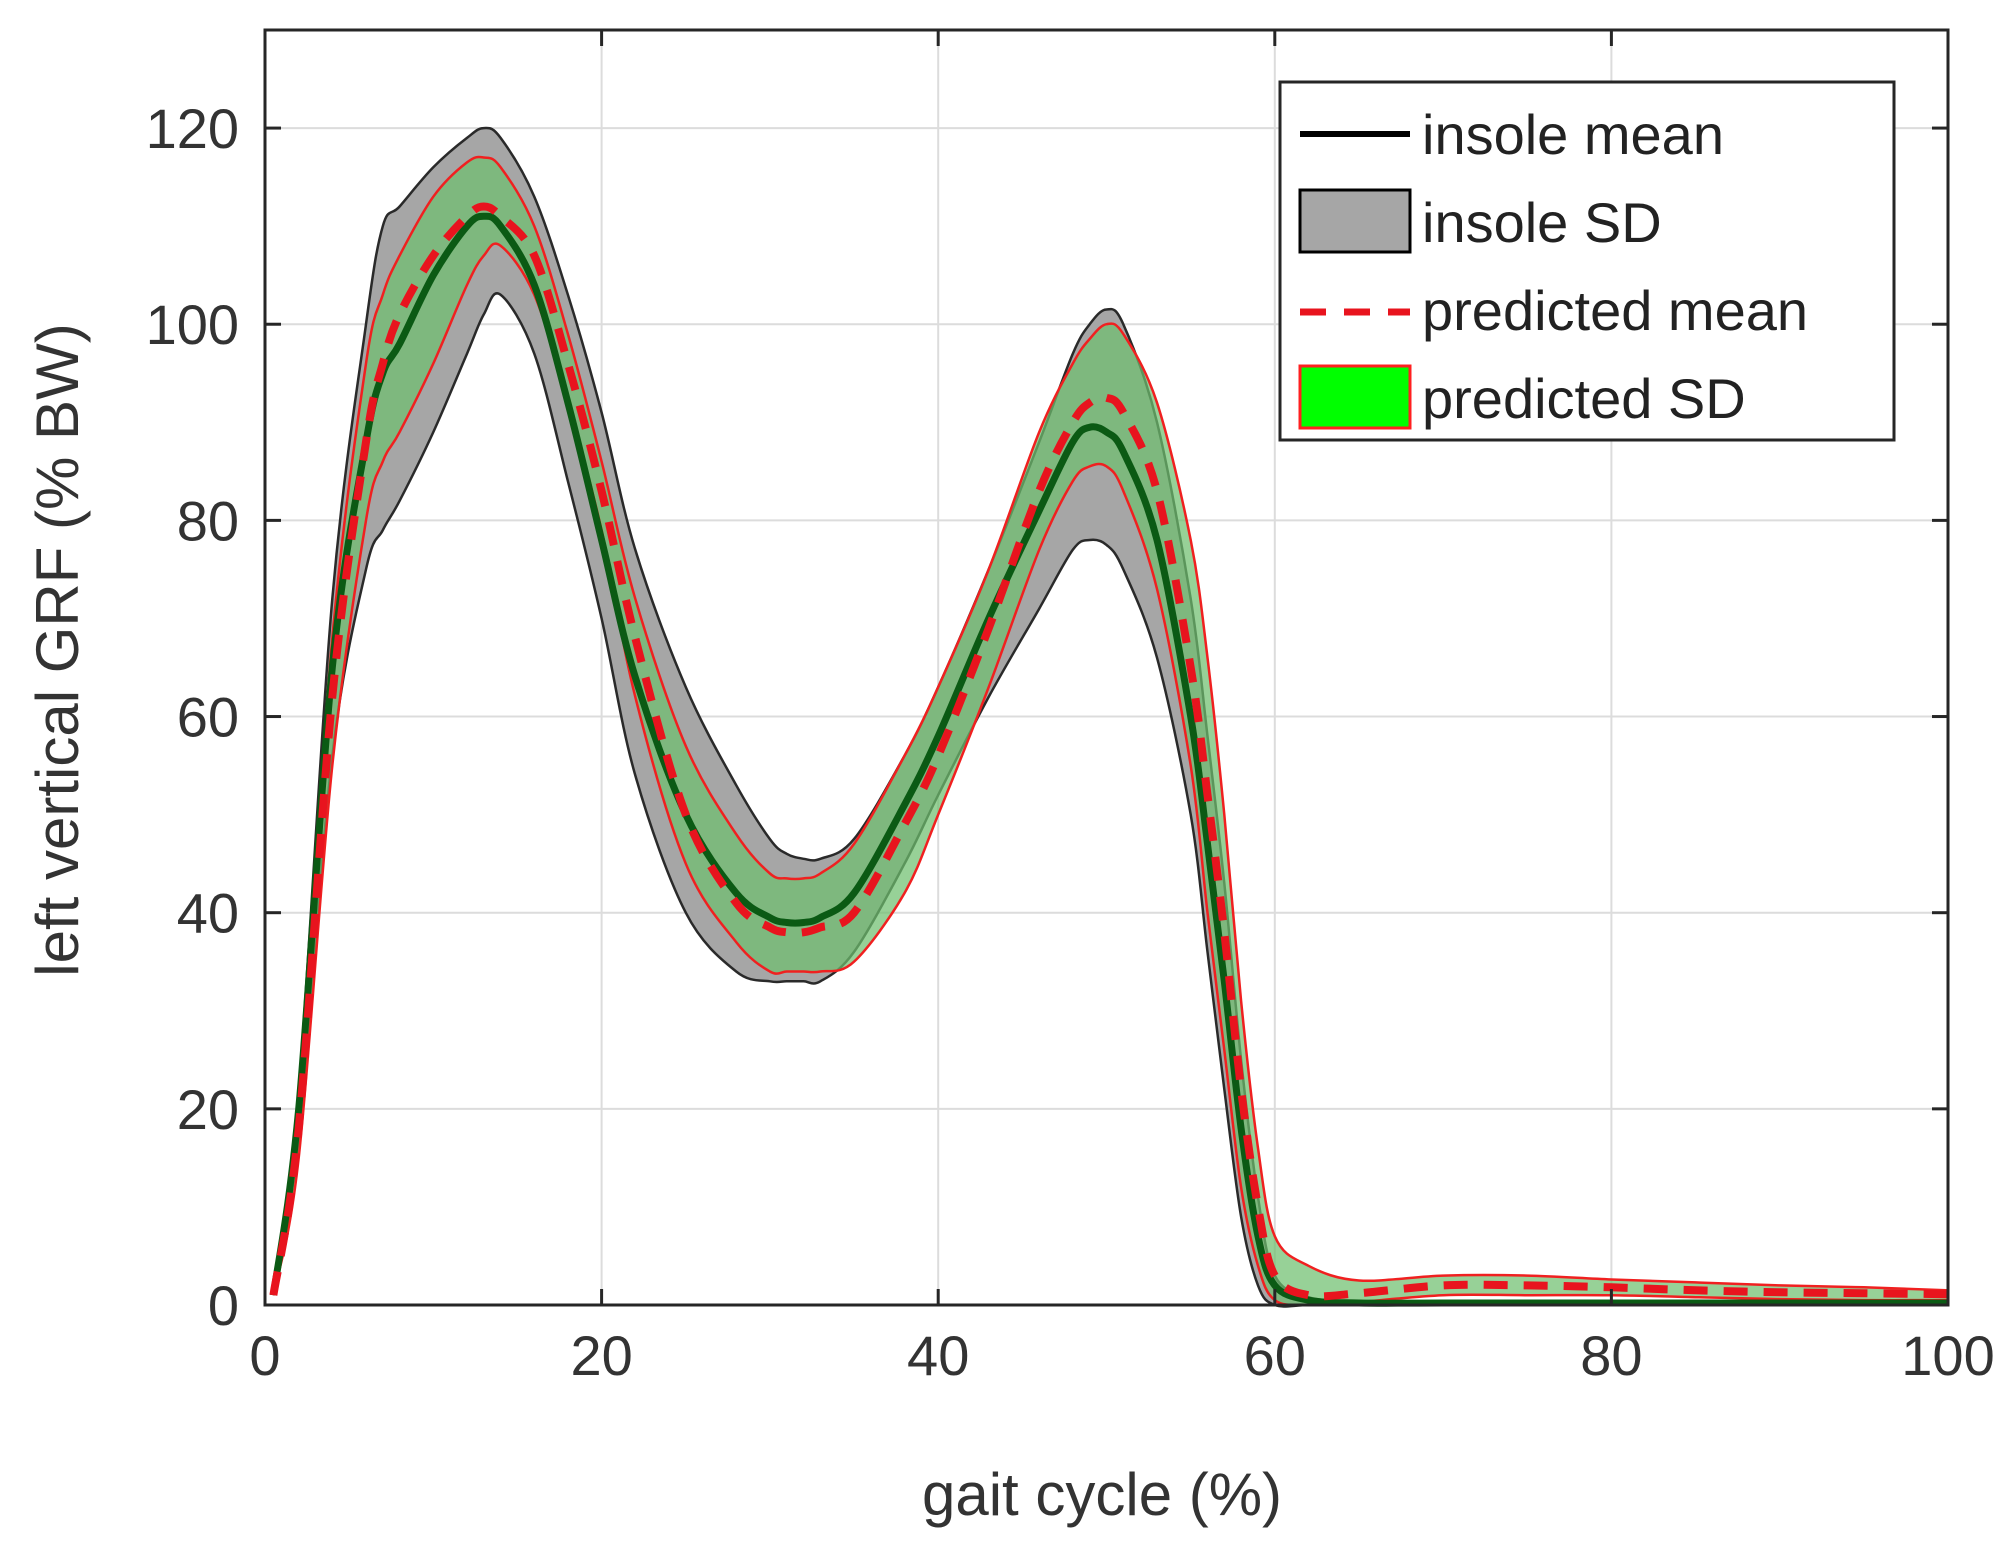 This screenshot has height=1555, width=2010. I want to click on y-tick-label: 20, so click(208, 1109).